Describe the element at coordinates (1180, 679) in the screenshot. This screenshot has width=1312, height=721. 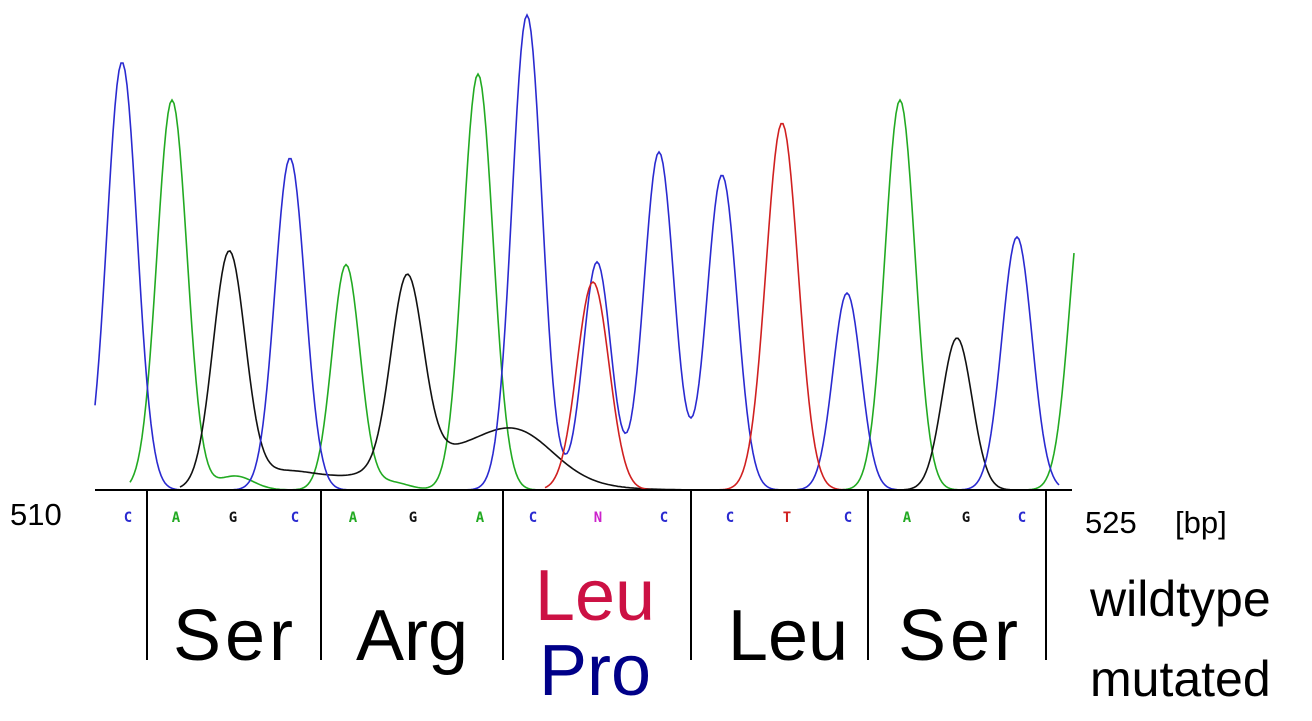
I see `legend-mutated: mutated` at that location.